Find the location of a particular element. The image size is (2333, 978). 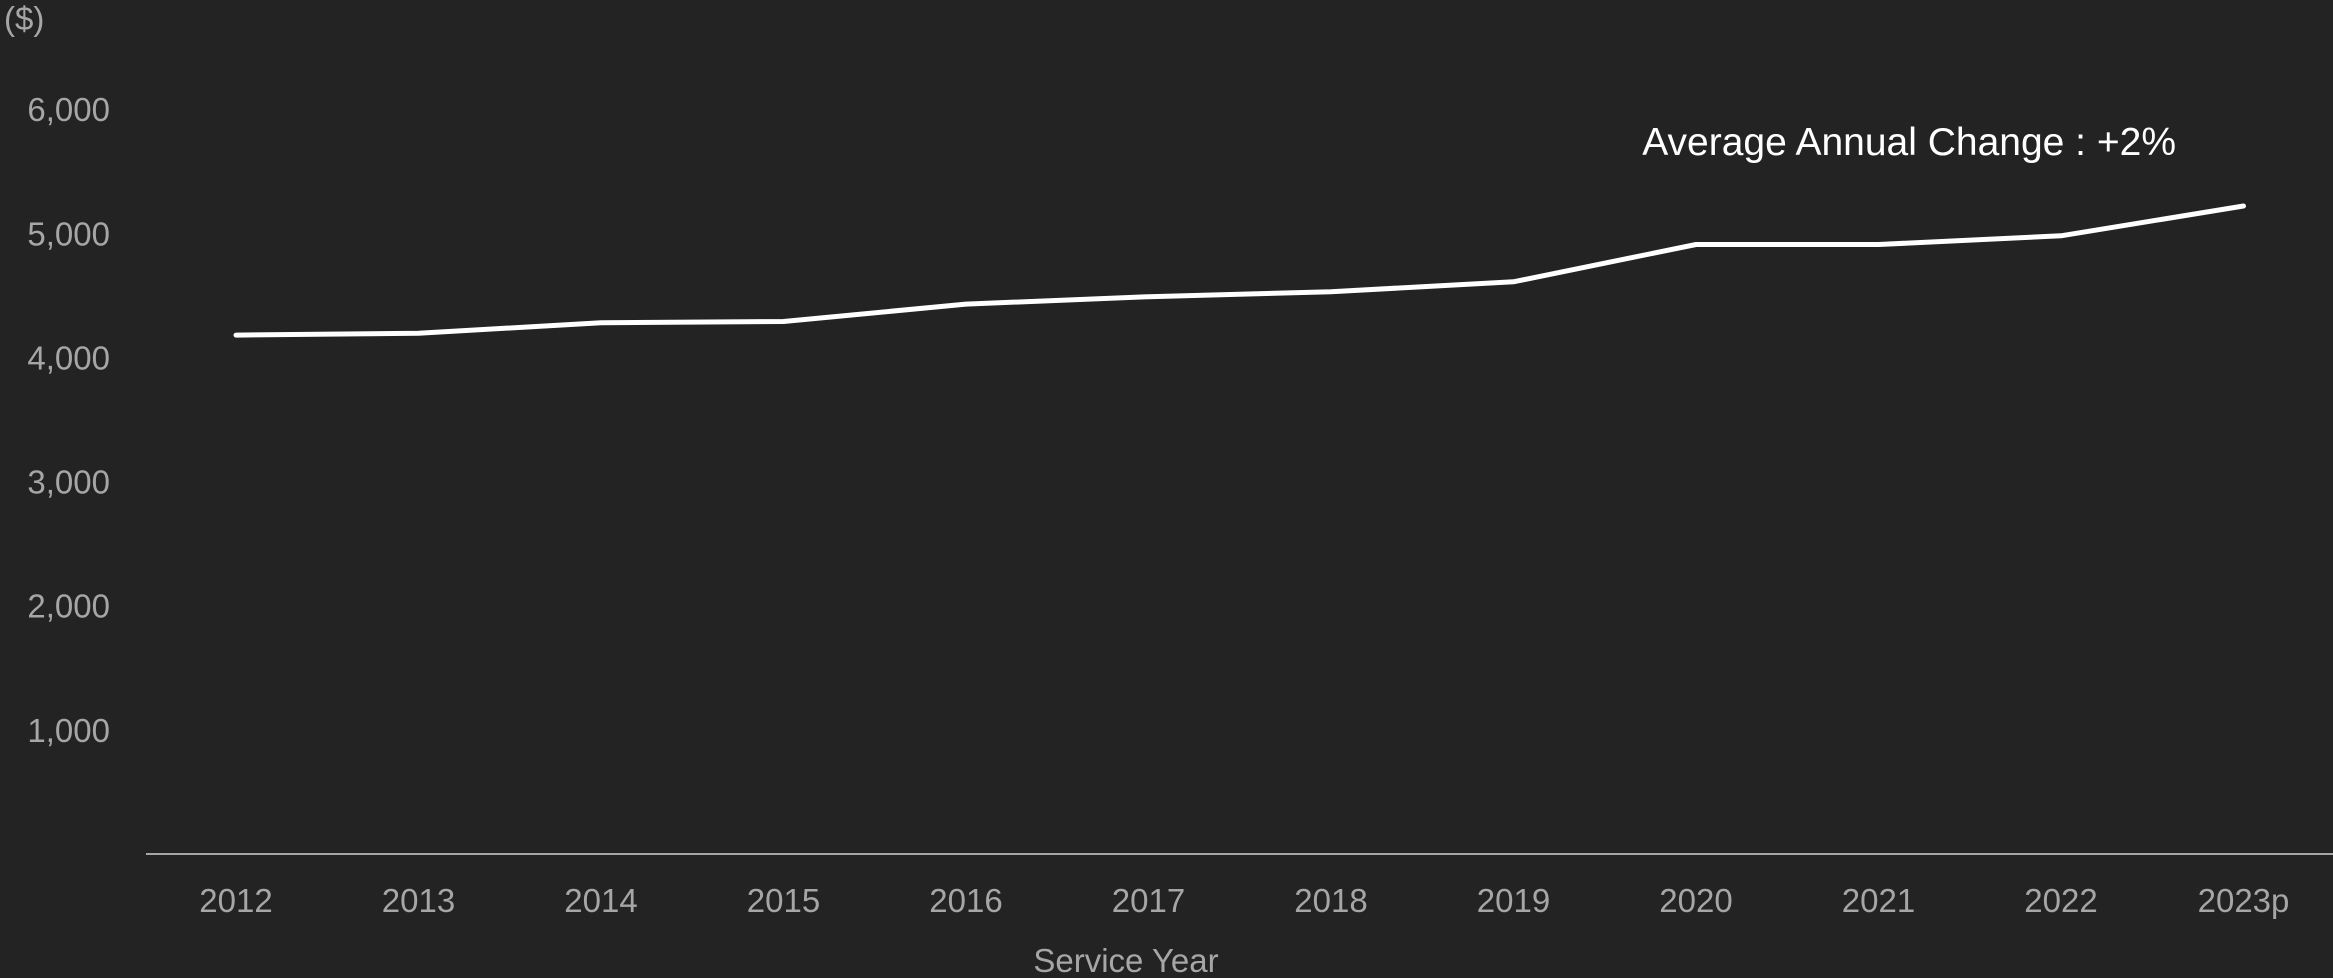

series-group is located at coordinates (1239, 270).